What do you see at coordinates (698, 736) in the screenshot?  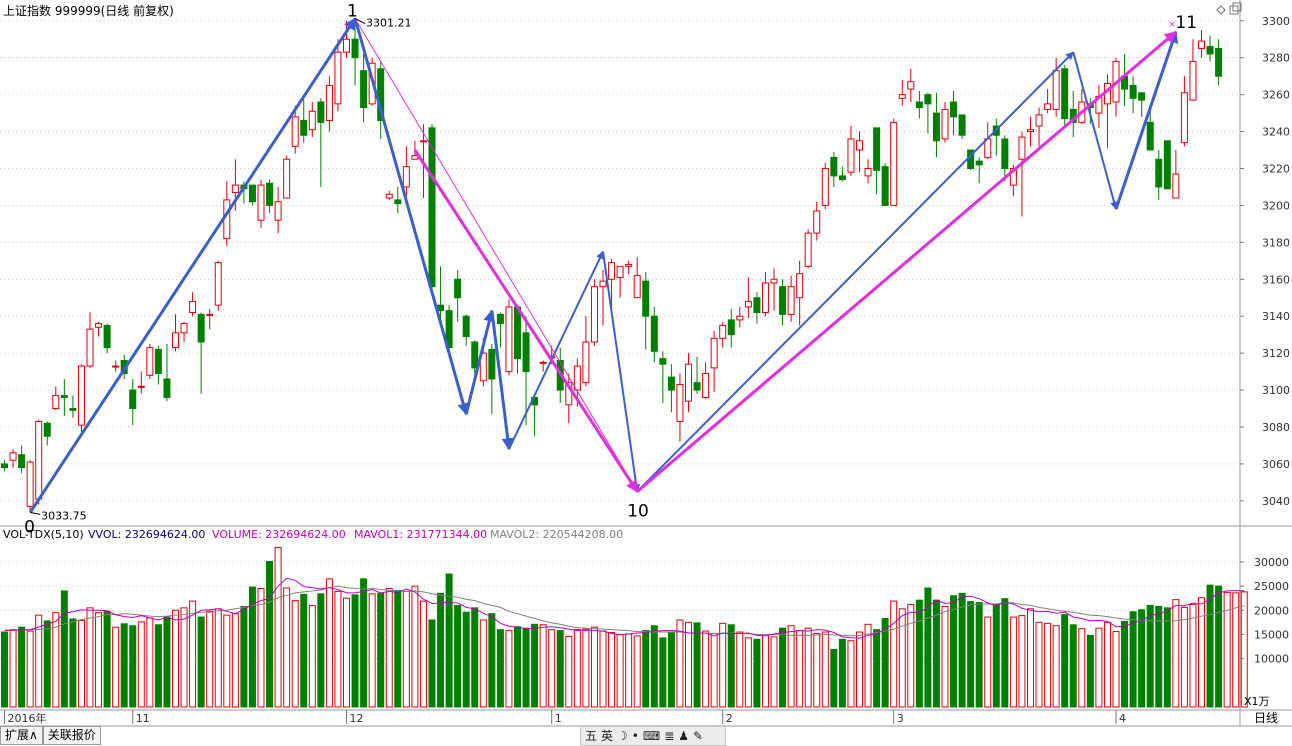 I see `settings-icon: ✎` at bounding box center [698, 736].